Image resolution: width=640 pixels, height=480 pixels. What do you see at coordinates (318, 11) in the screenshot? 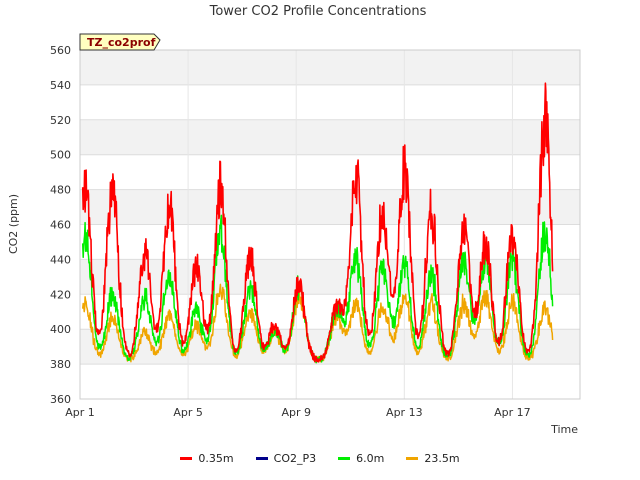
I see `chart-title: Tower CO2 Profile Concentrations` at bounding box center [318, 11].